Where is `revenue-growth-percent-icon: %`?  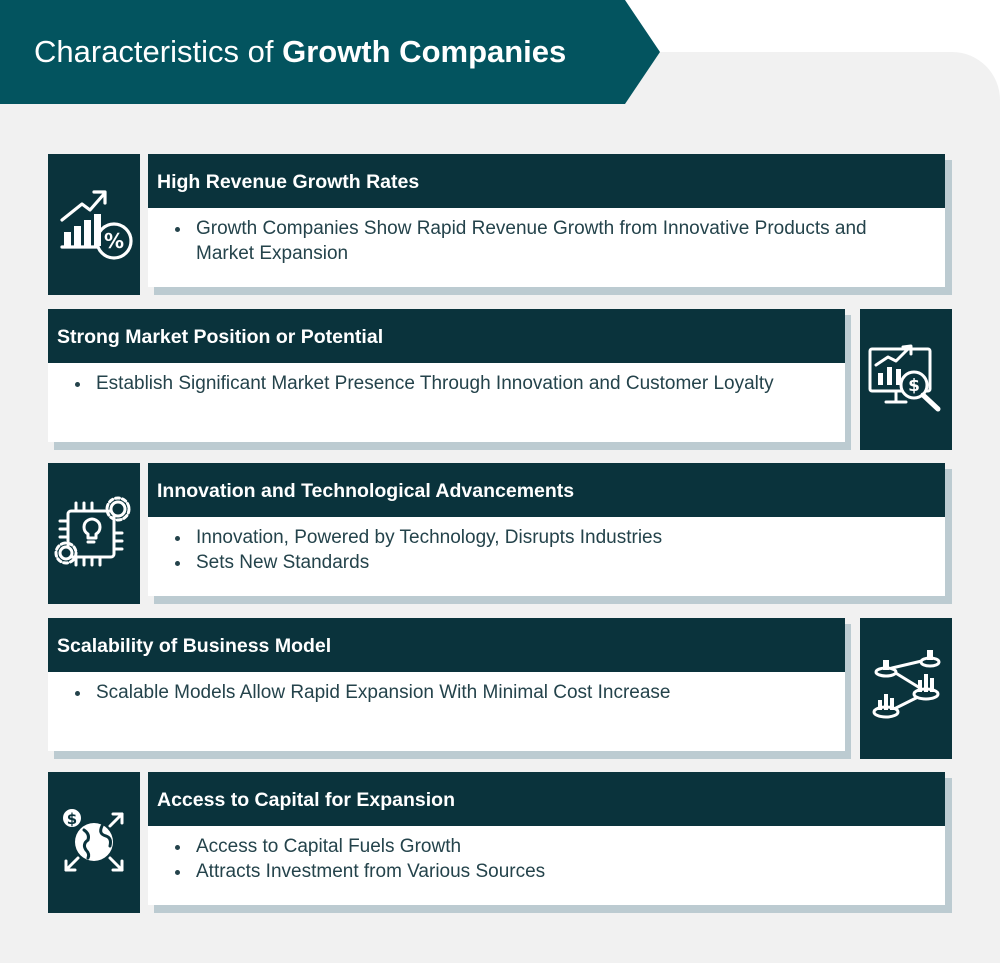
revenue-growth-percent-icon: % is located at coordinates (94, 224).